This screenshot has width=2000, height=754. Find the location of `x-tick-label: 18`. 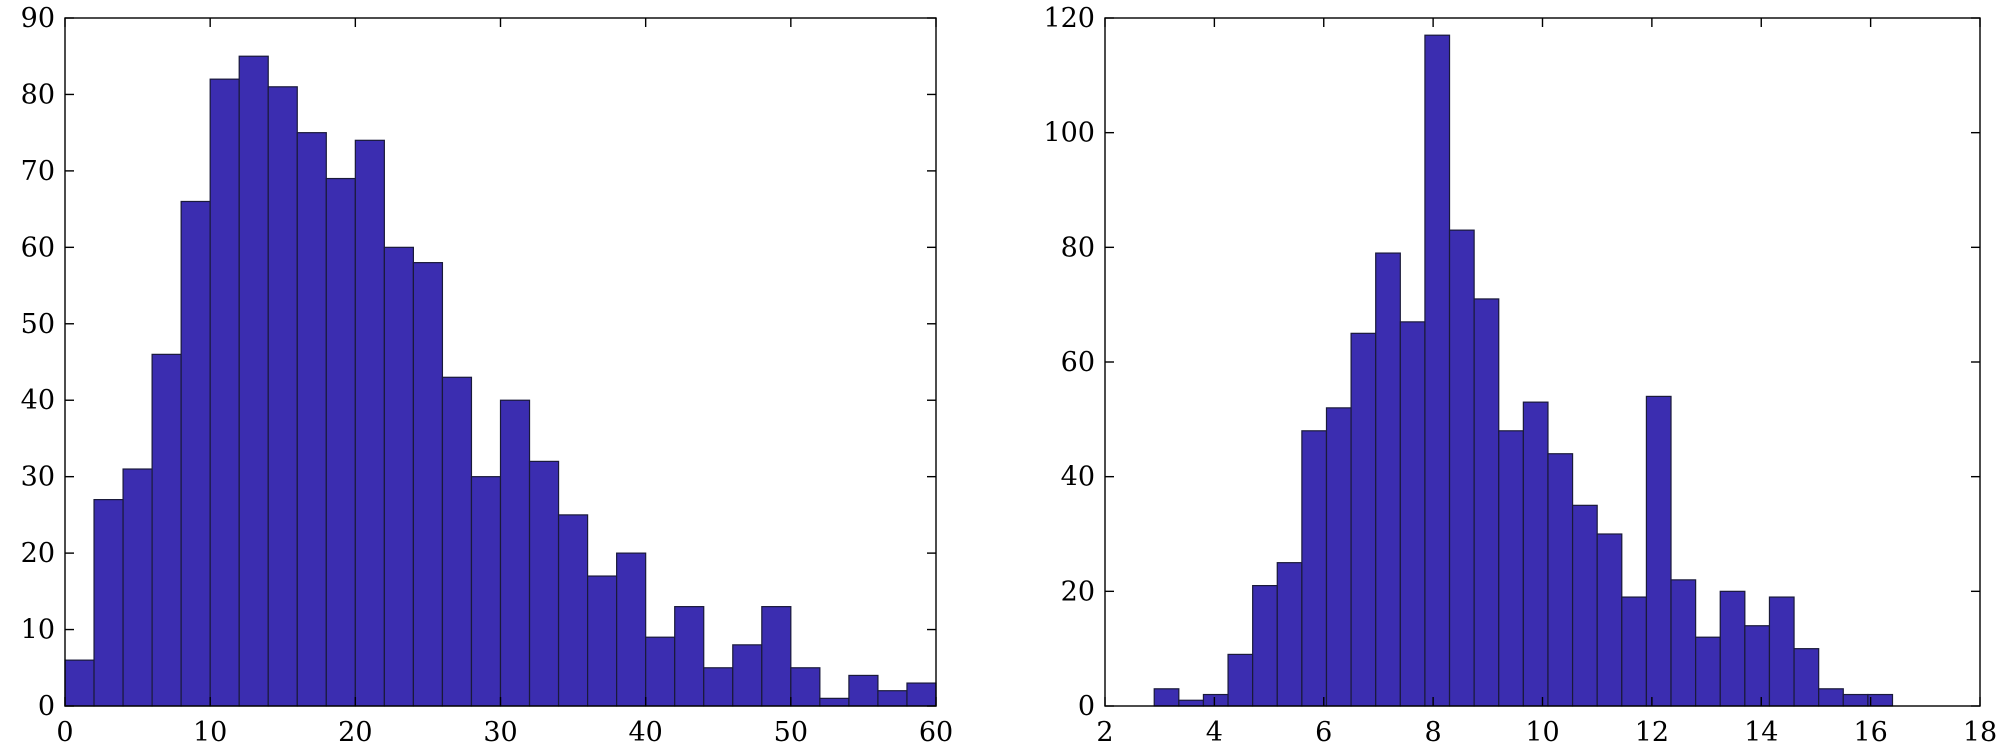

x-tick-label: 18 is located at coordinates (1980, 732).